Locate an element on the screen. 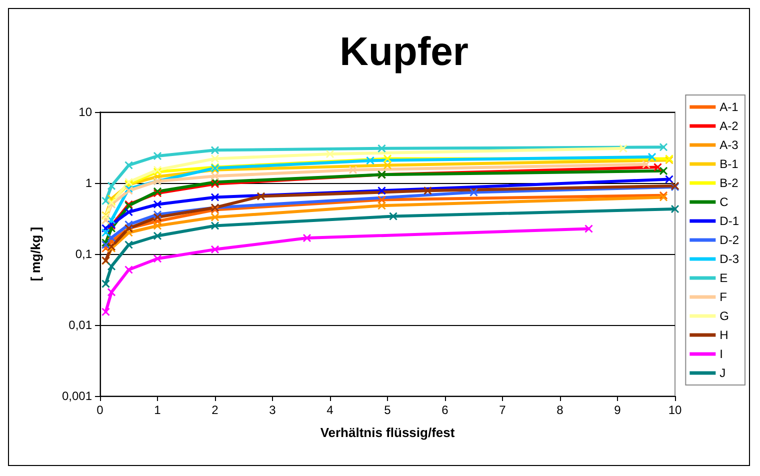  x-tick-label: 0 is located at coordinates (100, 410).